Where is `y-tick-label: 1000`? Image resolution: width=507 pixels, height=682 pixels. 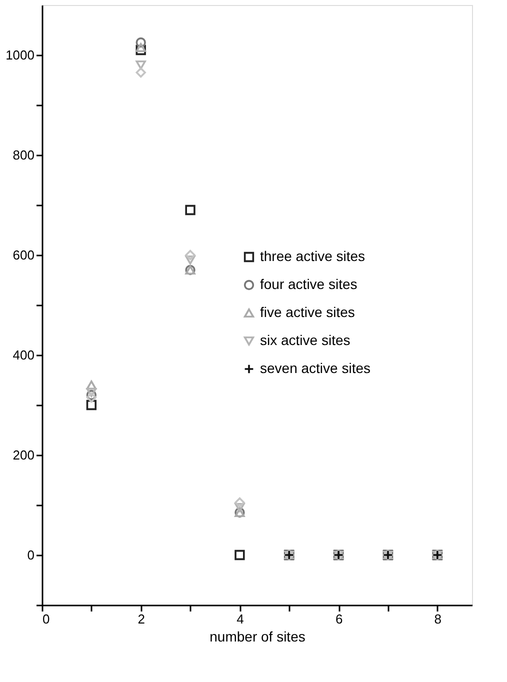
y-tick-label: 1000 is located at coordinates (20, 55).